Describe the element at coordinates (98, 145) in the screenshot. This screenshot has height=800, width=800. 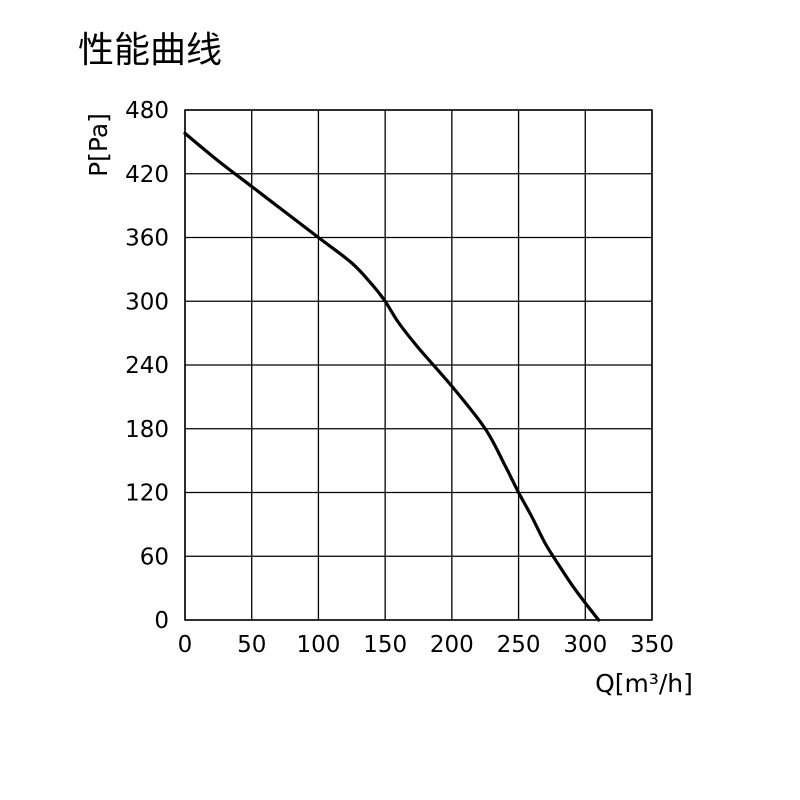
I see `y-axis-label: P[Pa]` at that location.